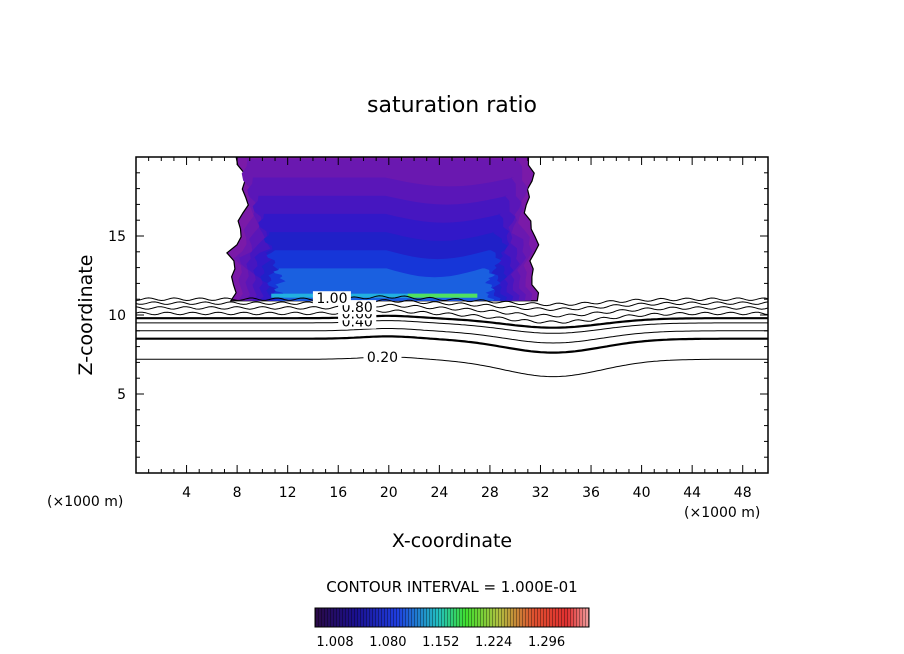  Describe the element at coordinates (374, 295) in the screenshot. I see `saturation-peak-layer` at that location.